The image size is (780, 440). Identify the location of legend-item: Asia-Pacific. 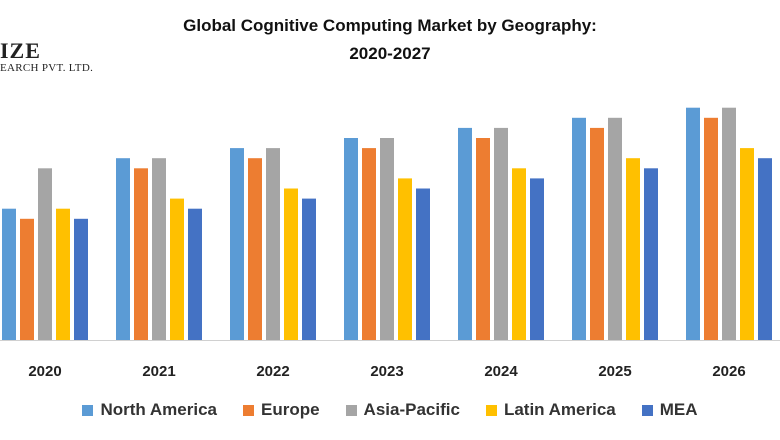
(402, 410).